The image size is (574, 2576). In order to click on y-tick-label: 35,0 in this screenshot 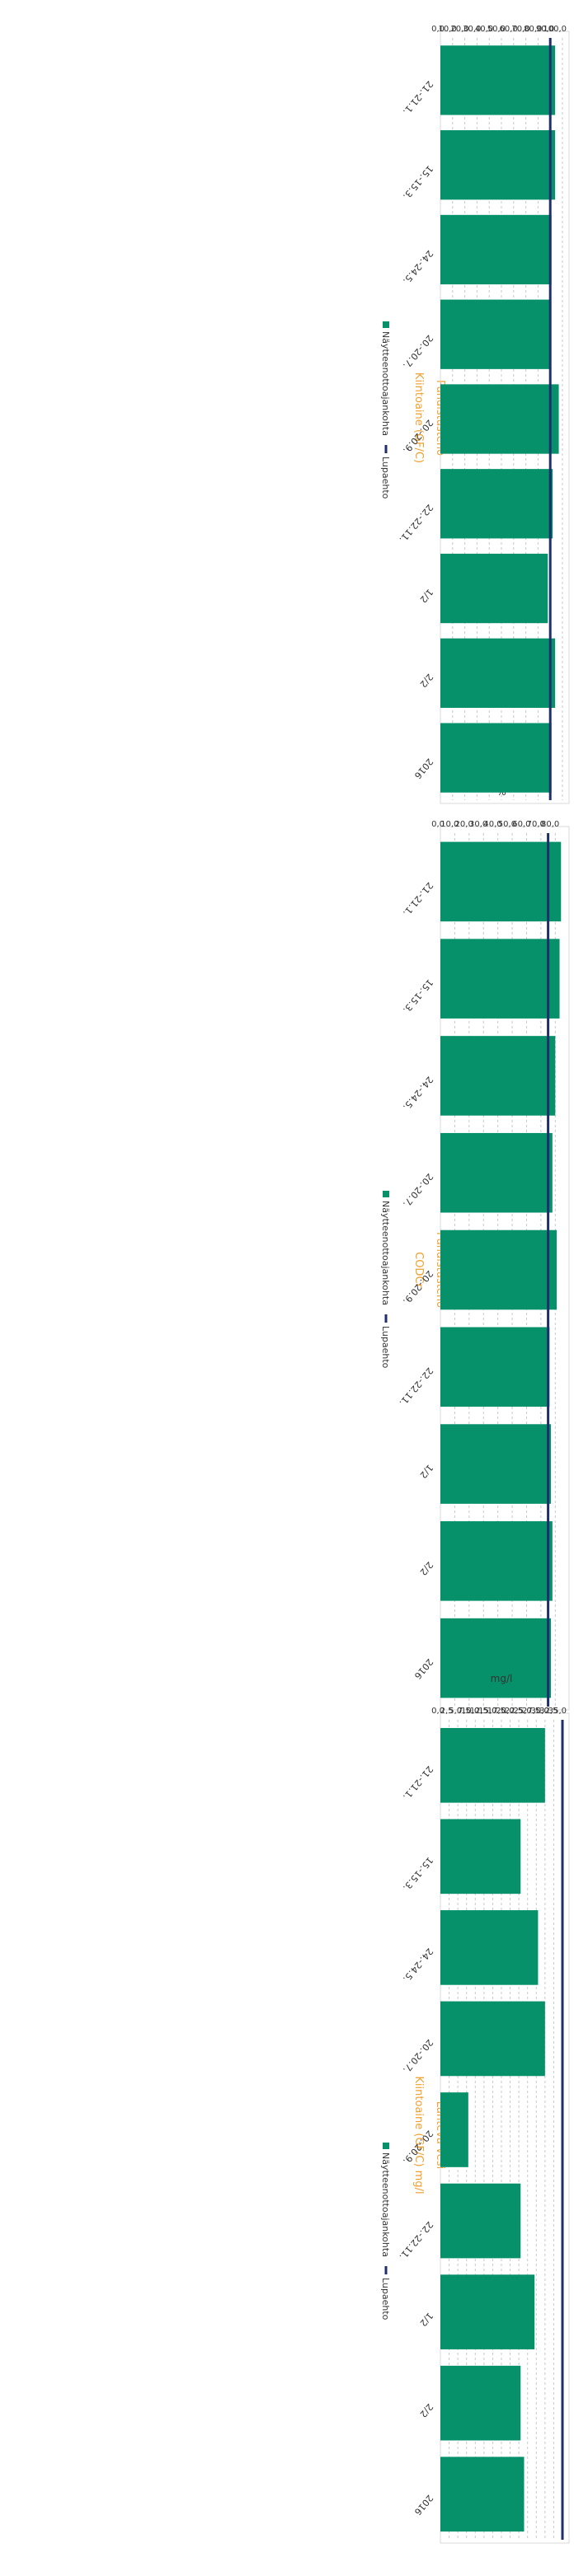, I will do `click(557, 1711)`.